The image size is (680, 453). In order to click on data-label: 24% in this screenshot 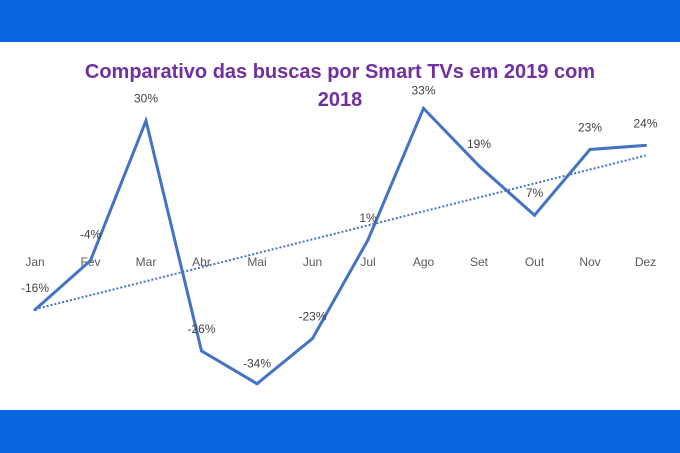, I will do `click(645, 123)`.